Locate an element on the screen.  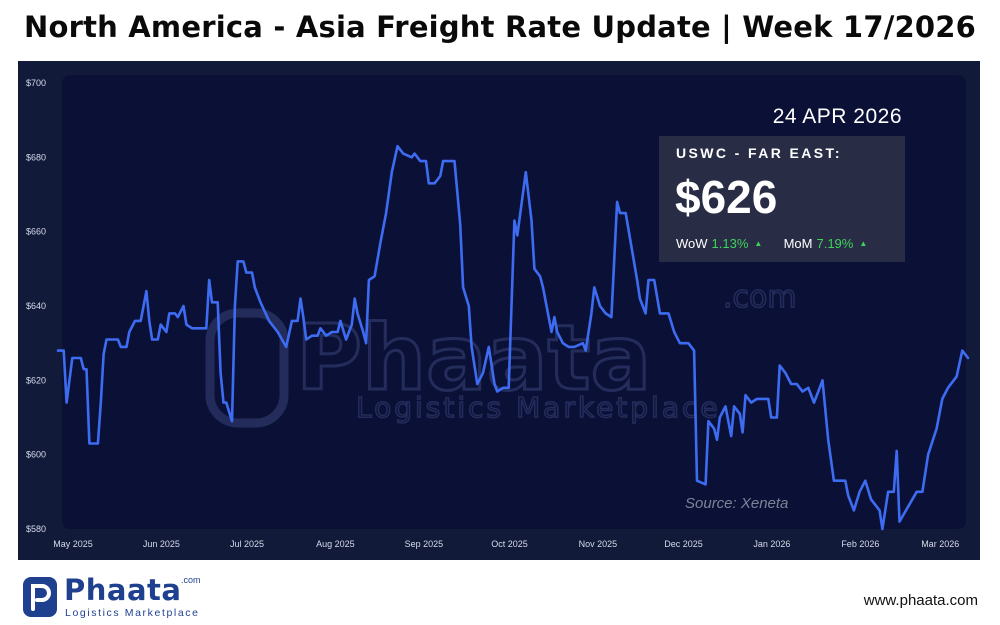
phaata-logo-icon is located at coordinates (40, 597).